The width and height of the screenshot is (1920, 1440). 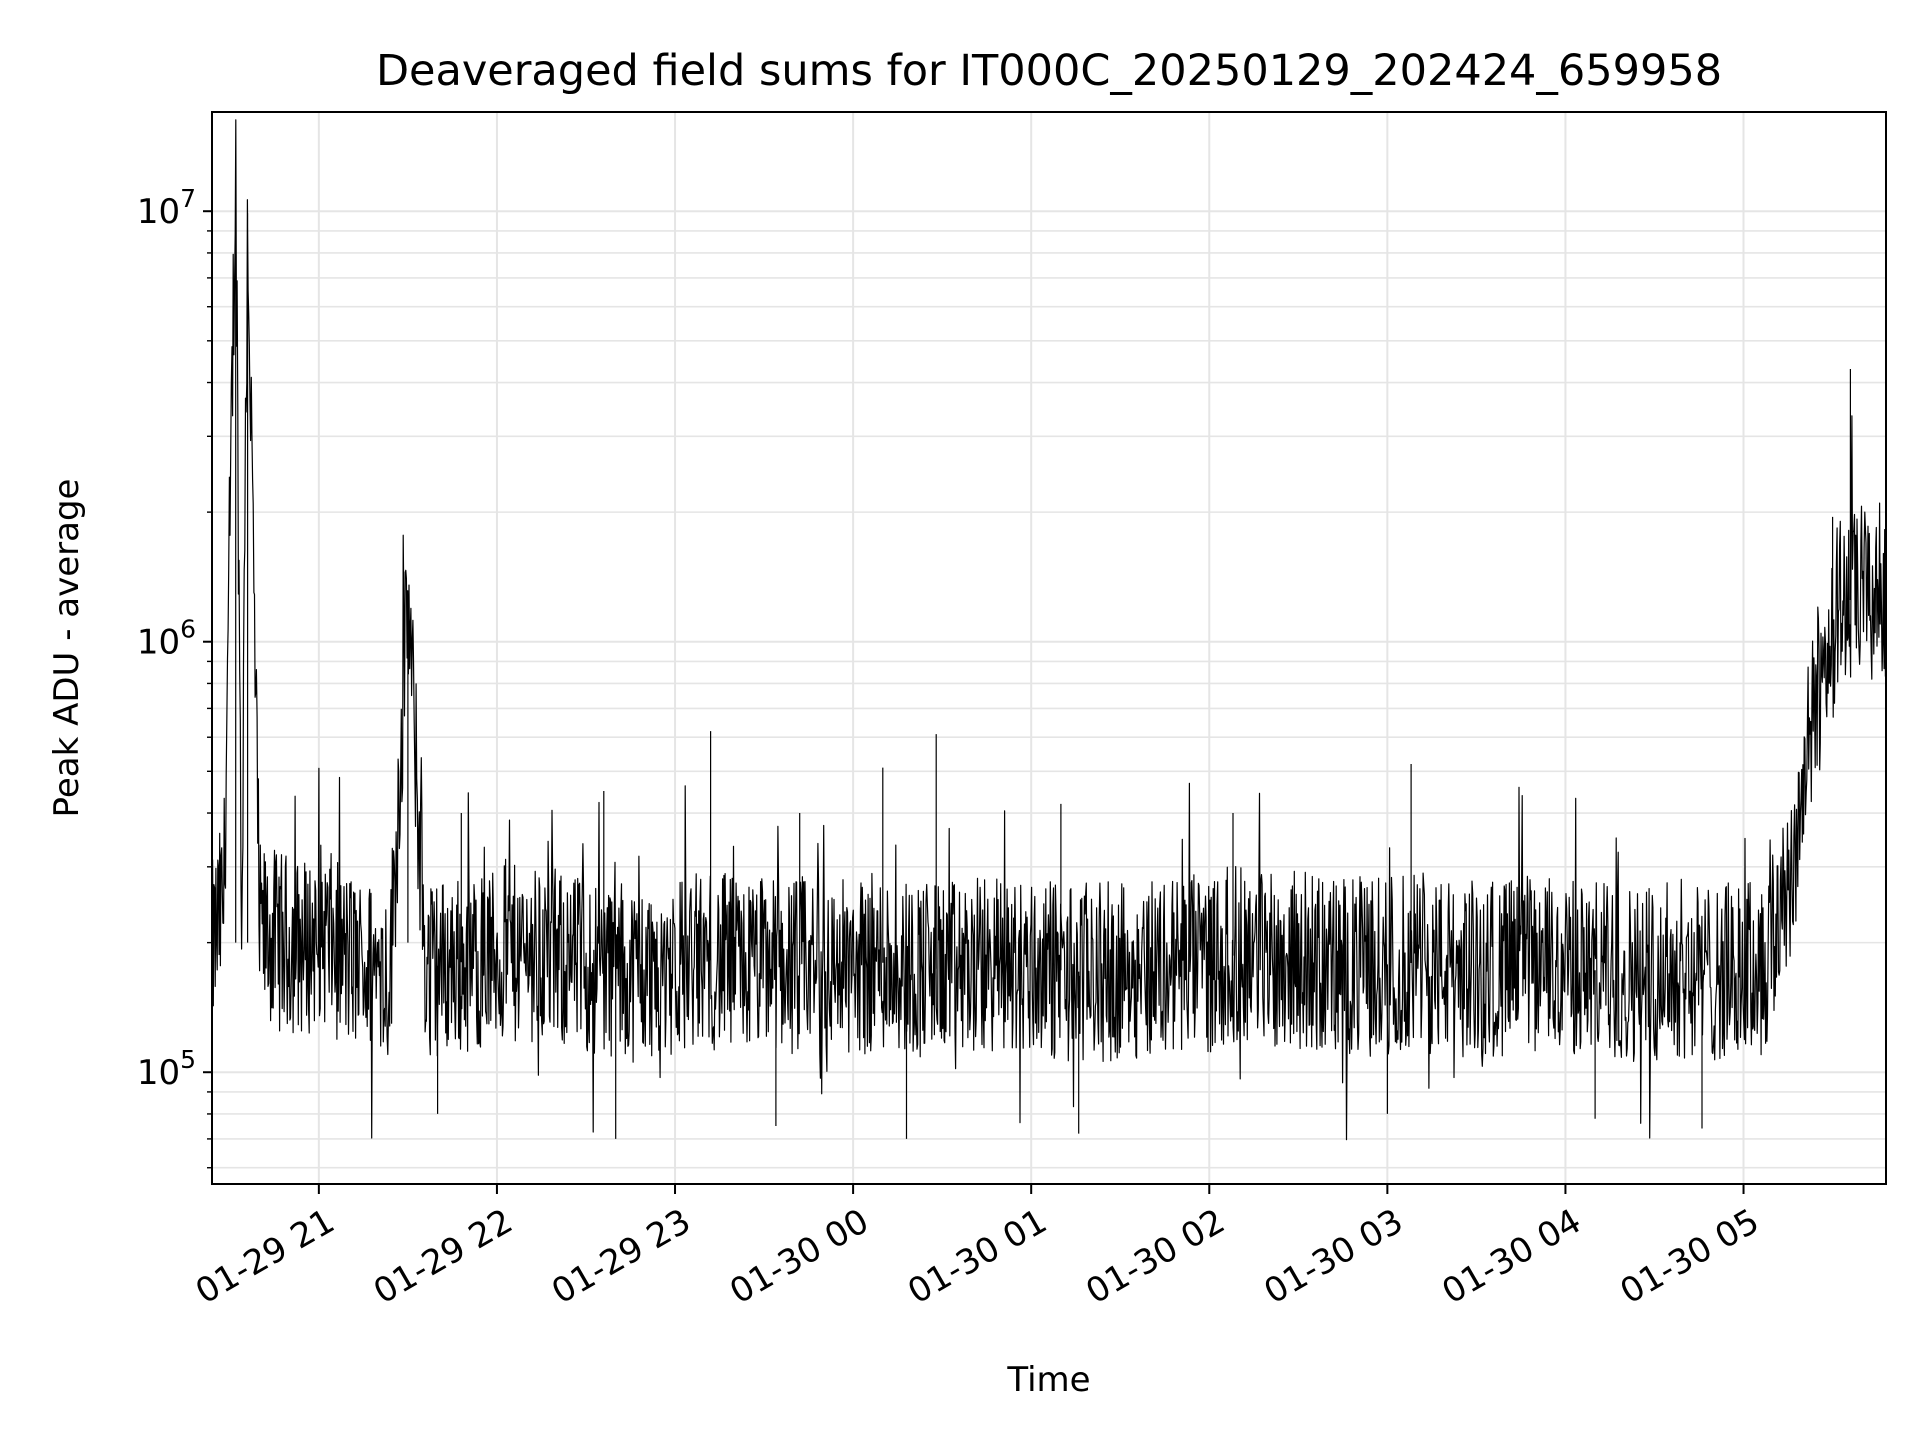 I want to click on y-axis-label: Peak ADU - average, so click(x=67, y=648).